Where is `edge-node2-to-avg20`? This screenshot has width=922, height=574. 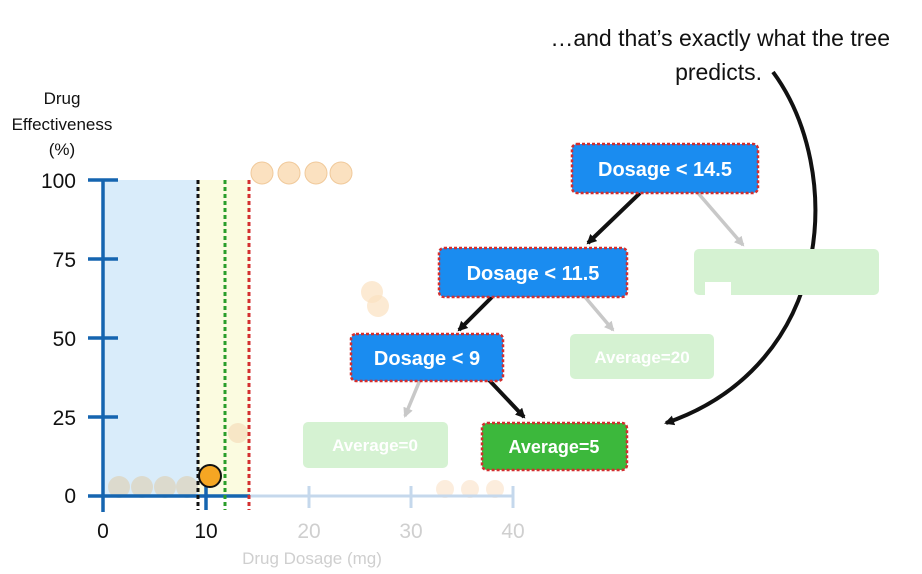
edge-node2-to-avg20 is located at coordinates (599, 313).